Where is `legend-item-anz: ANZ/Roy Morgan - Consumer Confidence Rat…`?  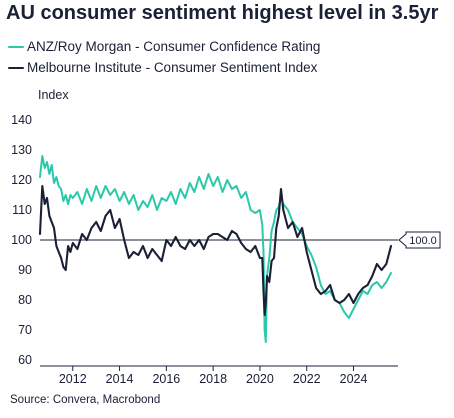 legend-item-anz: ANZ/Roy Morgan - Consumer Confidence Rat… is located at coordinates (164, 46).